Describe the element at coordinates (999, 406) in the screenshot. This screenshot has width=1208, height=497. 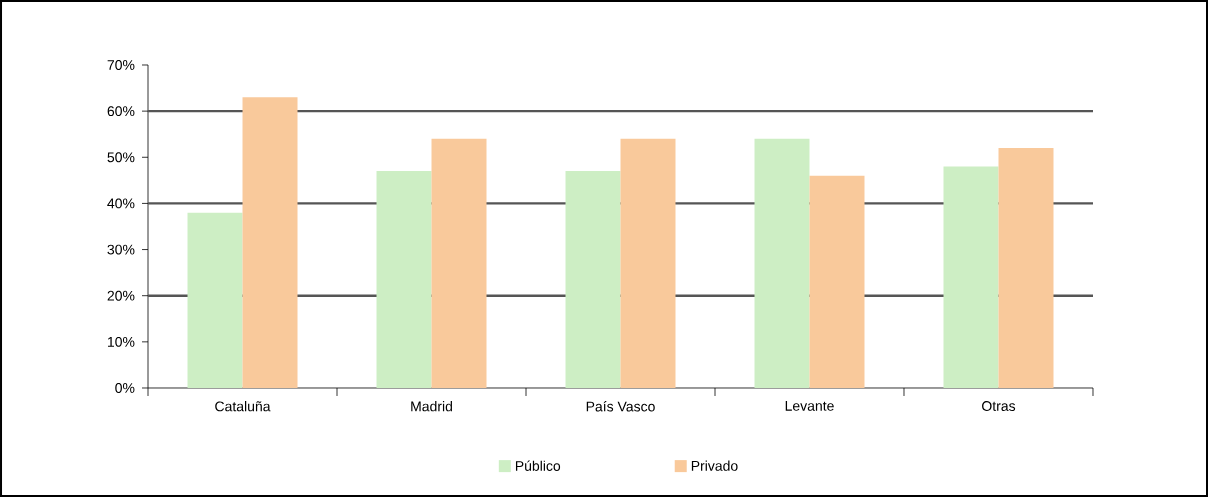
I see `x-tick-label: Otras` at that location.